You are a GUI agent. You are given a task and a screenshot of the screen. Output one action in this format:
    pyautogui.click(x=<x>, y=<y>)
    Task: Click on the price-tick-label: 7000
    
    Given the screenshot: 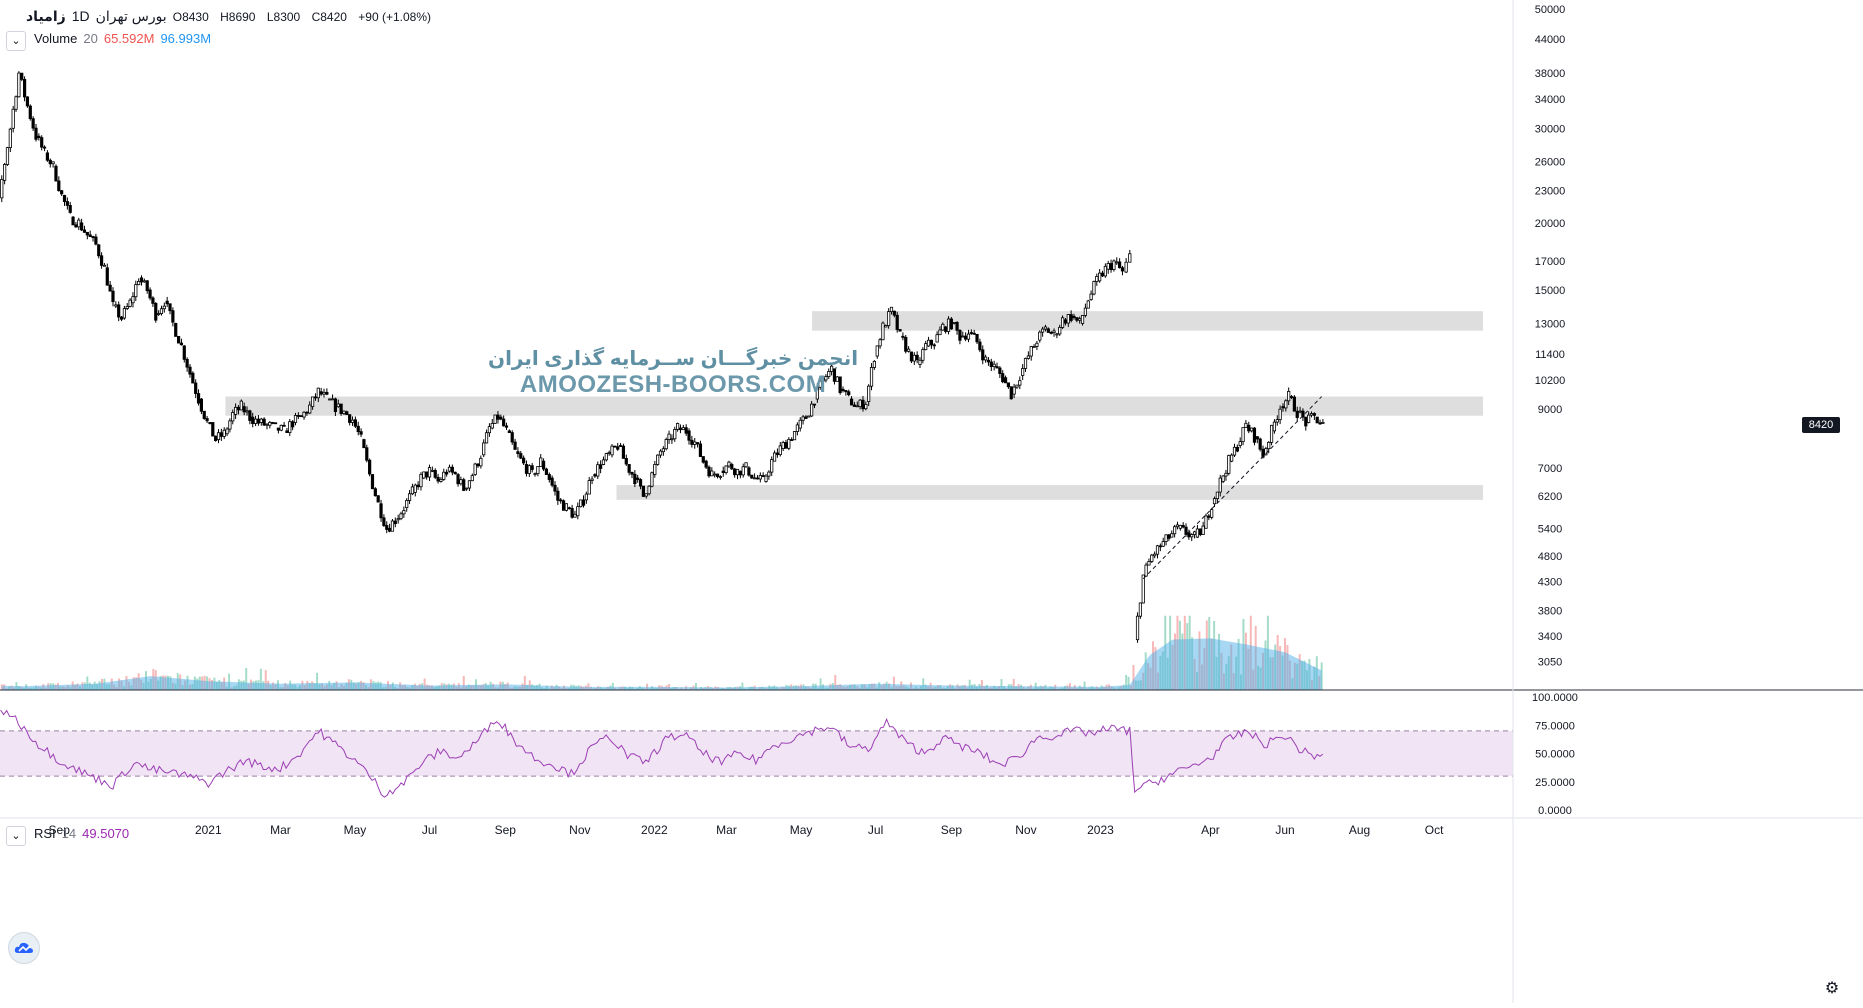 What is the action you would take?
    pyautogui.click(x=1550, y=469)
    